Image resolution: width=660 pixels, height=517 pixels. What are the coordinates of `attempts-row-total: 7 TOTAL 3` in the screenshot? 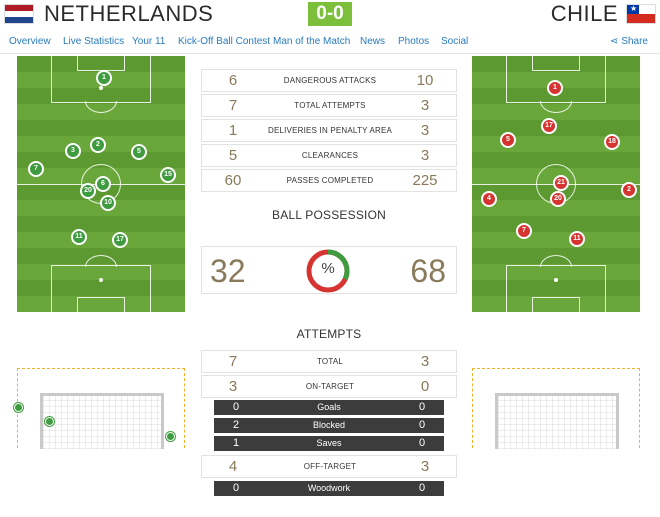 It's located at (329, 361).